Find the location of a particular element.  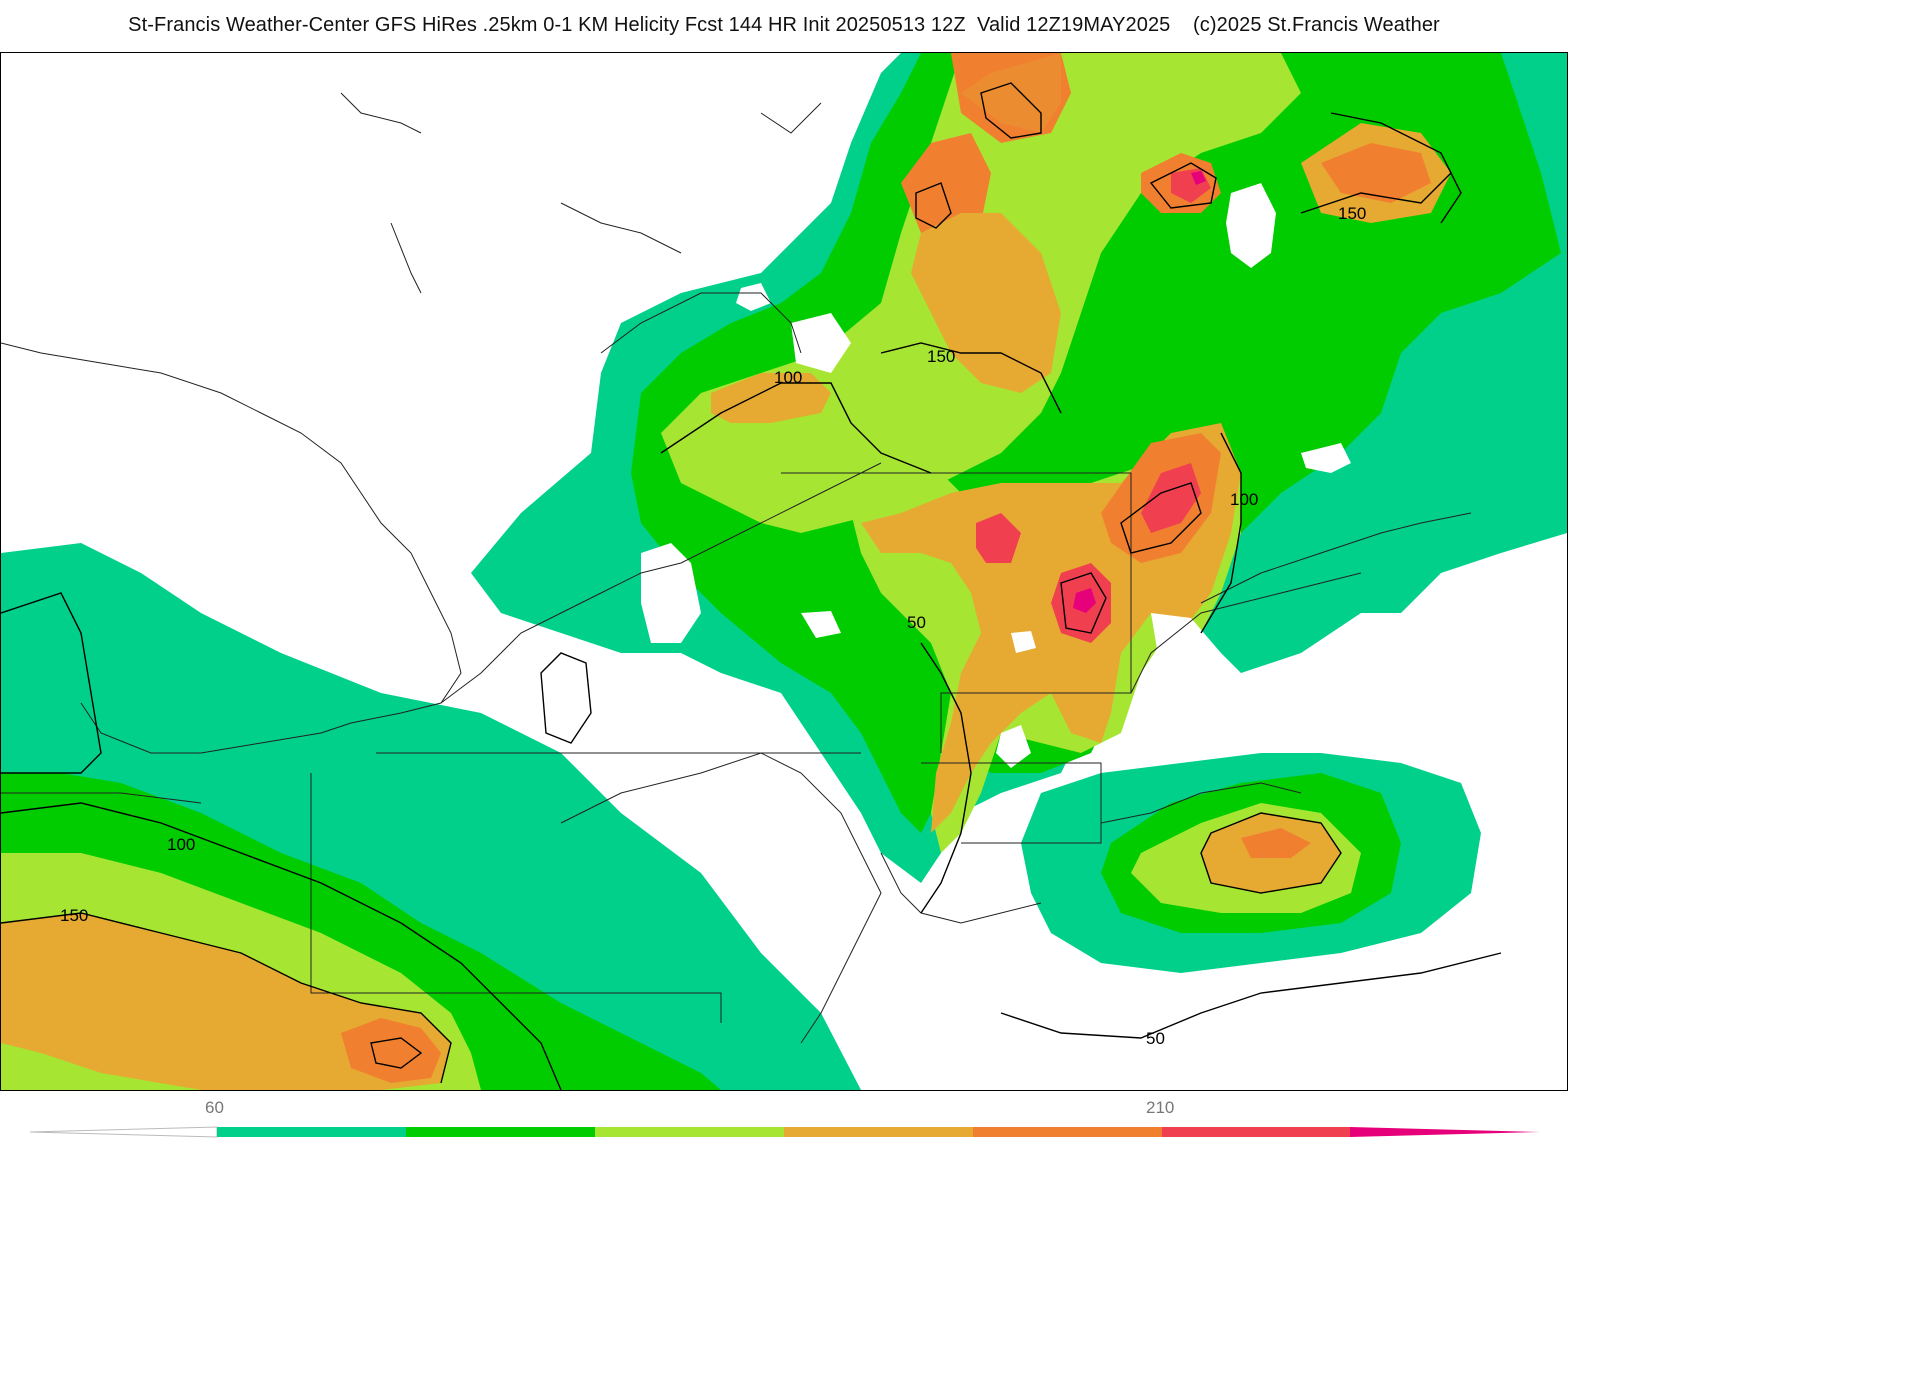

colorbar-left-triangle is located at coordinates (123, 1132).